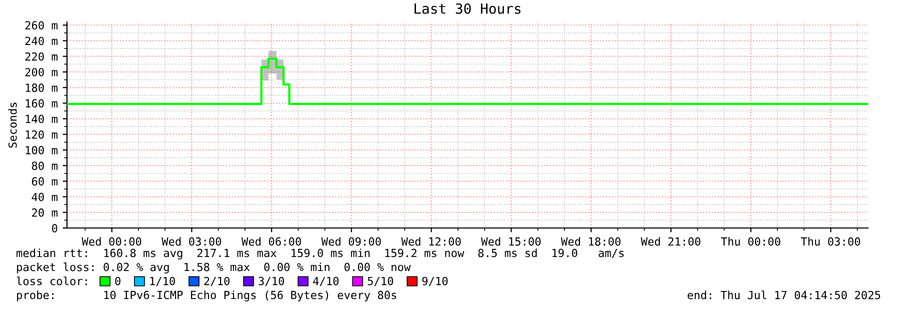  I want to click on x-tick-label: Wed 00:00, so click(112, 241).